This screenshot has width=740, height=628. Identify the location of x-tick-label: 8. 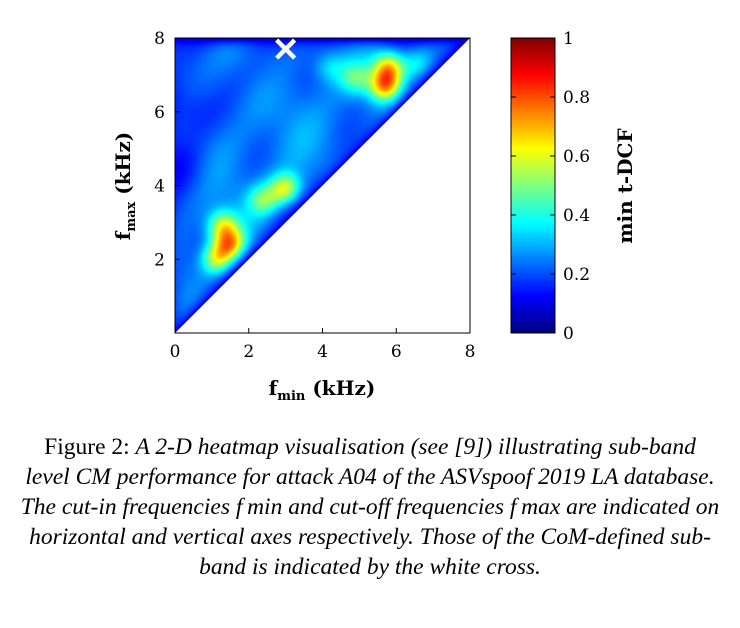
(470, 352).